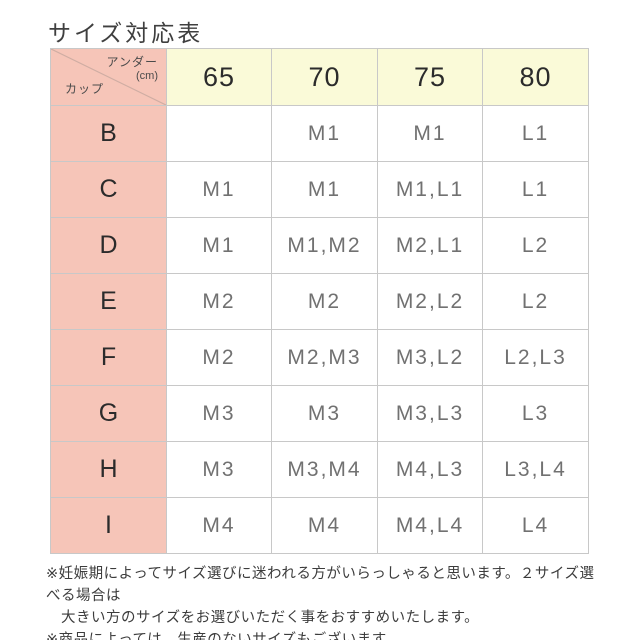 The height and width of the screenshot is (640, 640). I want to click on size-cell: M2,M3, so click(324, 357).